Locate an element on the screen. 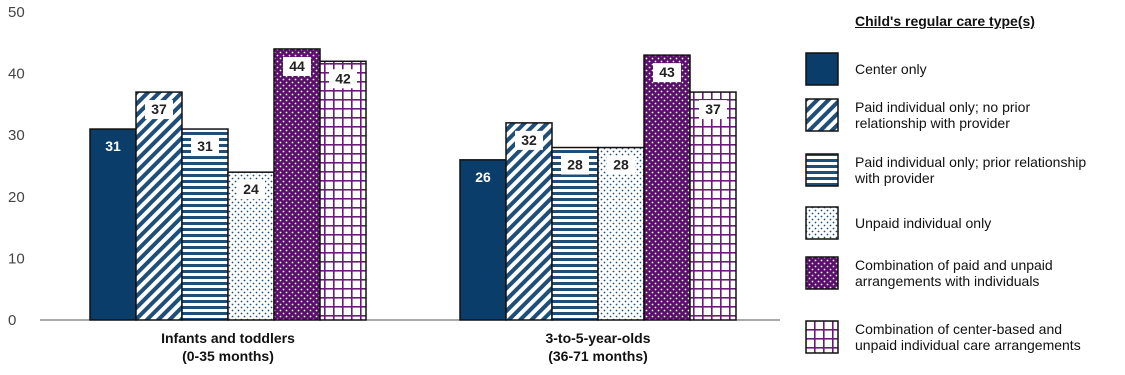 The image size is (1125, 375). legend-title: Child's regular care type(s) is located at coordinates (945, 21).